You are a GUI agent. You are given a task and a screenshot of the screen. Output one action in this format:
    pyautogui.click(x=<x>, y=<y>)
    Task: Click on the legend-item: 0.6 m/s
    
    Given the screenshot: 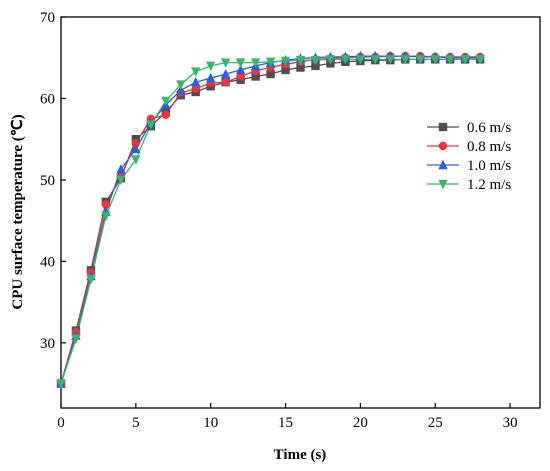 What is the action you would take?
    pyautogui.click(x=469, y=128)
    